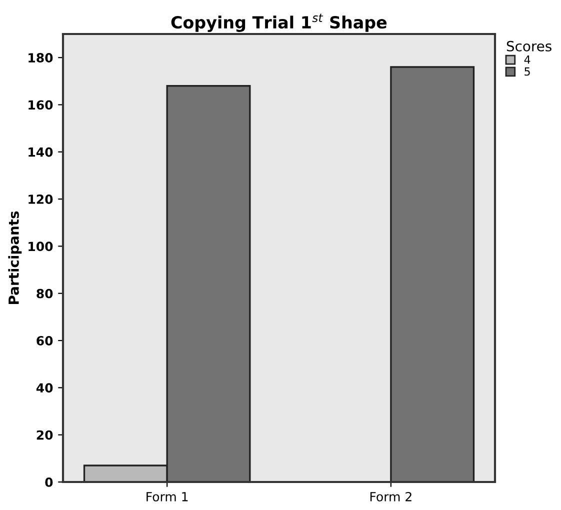  What do you see at coordinates (40, 105) in the screenshot?
I see `y-tick-label: 160` at bounding box center [40, 105].